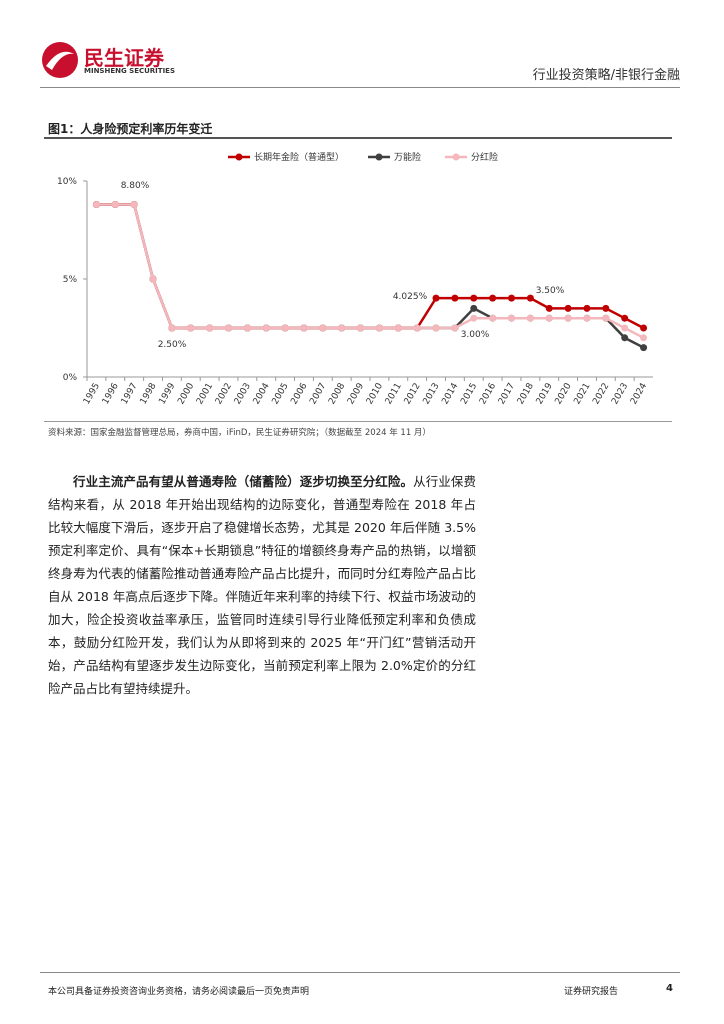 Image resolution: width=724 pixels, height=1024 pixels. Describe the element at coordinates (111, 393) in the screenshot. I see `x-tick-label: 1996` at that location.